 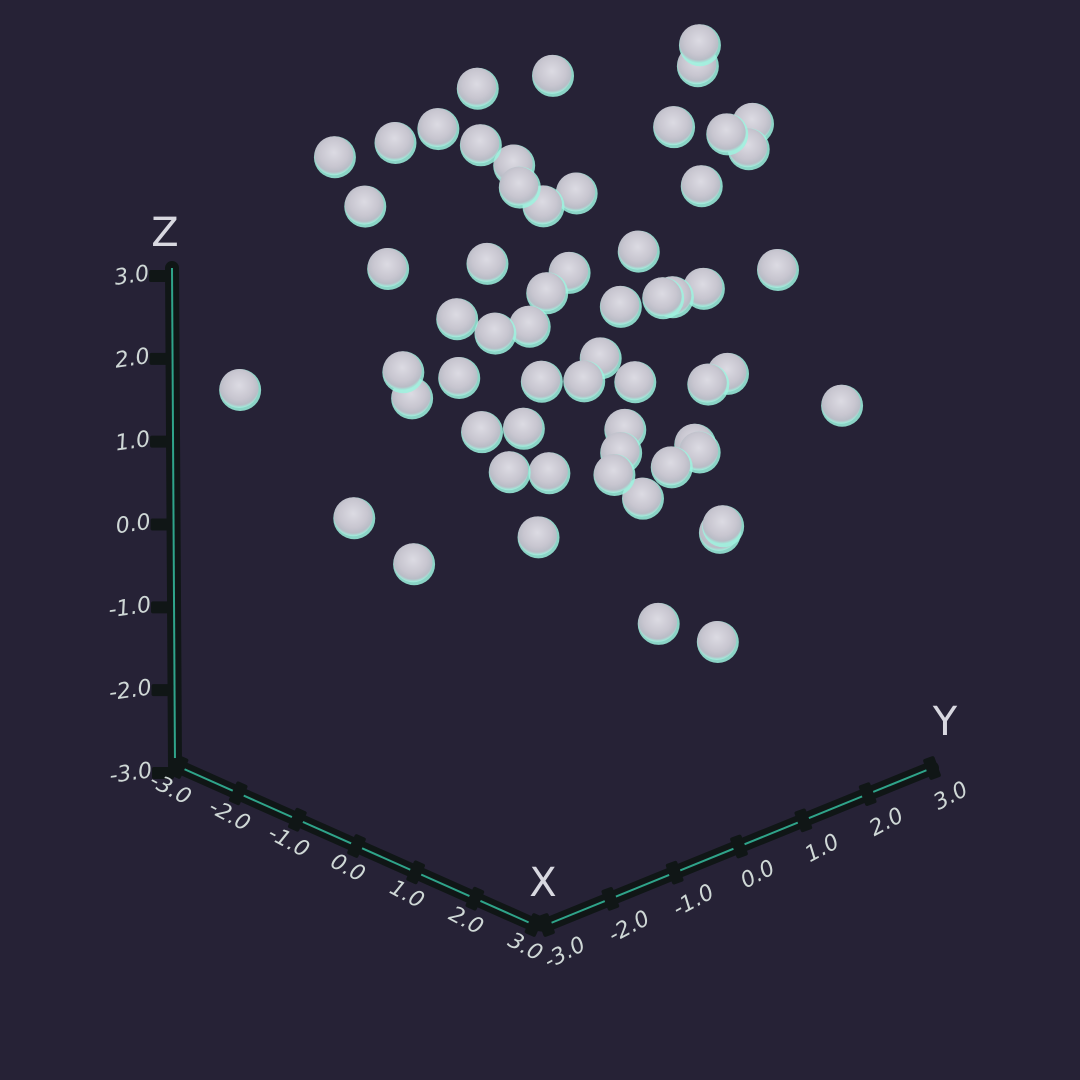 I want to click on y-axis-title: Y, so click(x=945, y=722).